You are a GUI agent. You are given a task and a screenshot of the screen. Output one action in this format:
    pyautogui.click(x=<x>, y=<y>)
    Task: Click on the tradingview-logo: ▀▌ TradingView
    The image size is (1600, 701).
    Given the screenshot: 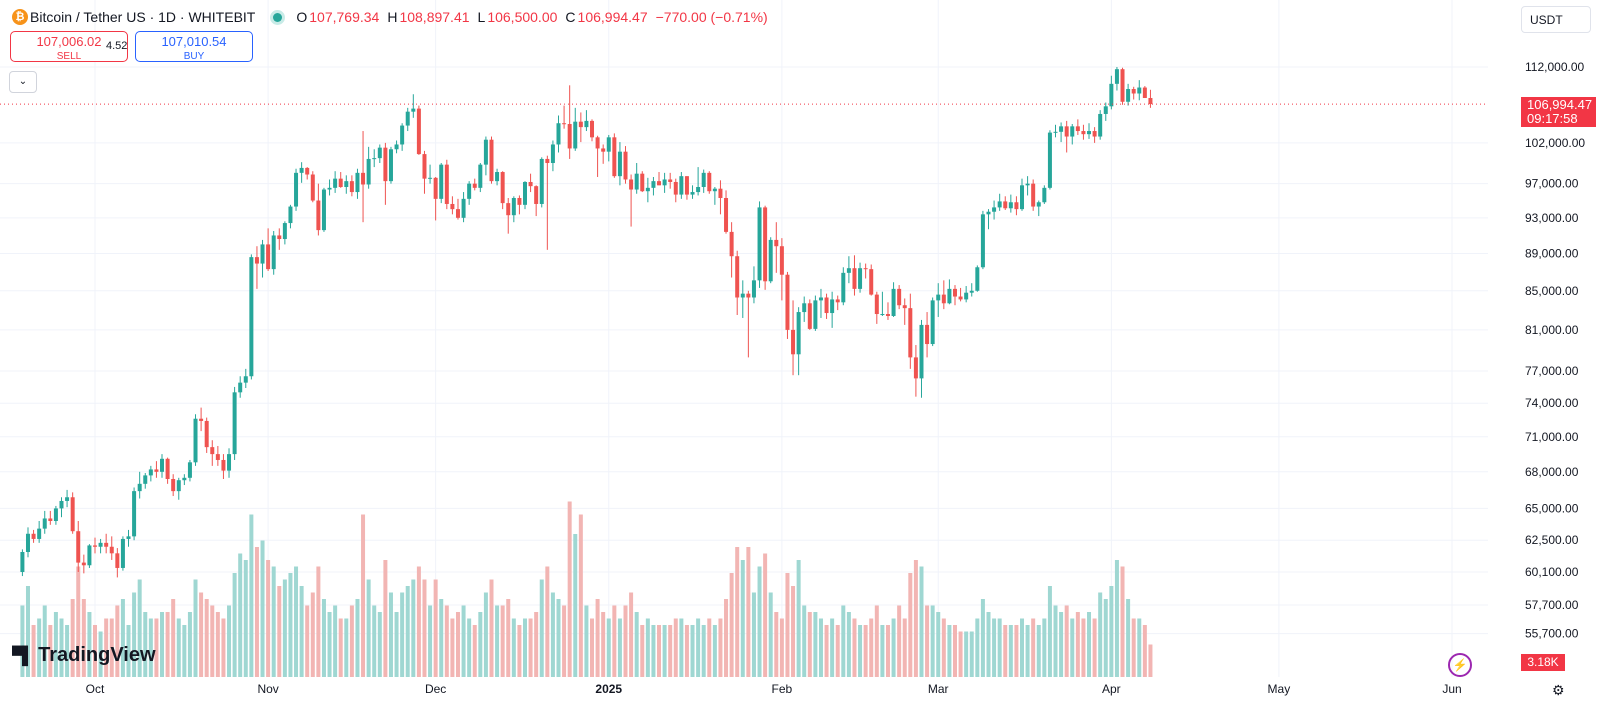 What is the action you would take?
    pyautogui.click(x=84, y=655)
    